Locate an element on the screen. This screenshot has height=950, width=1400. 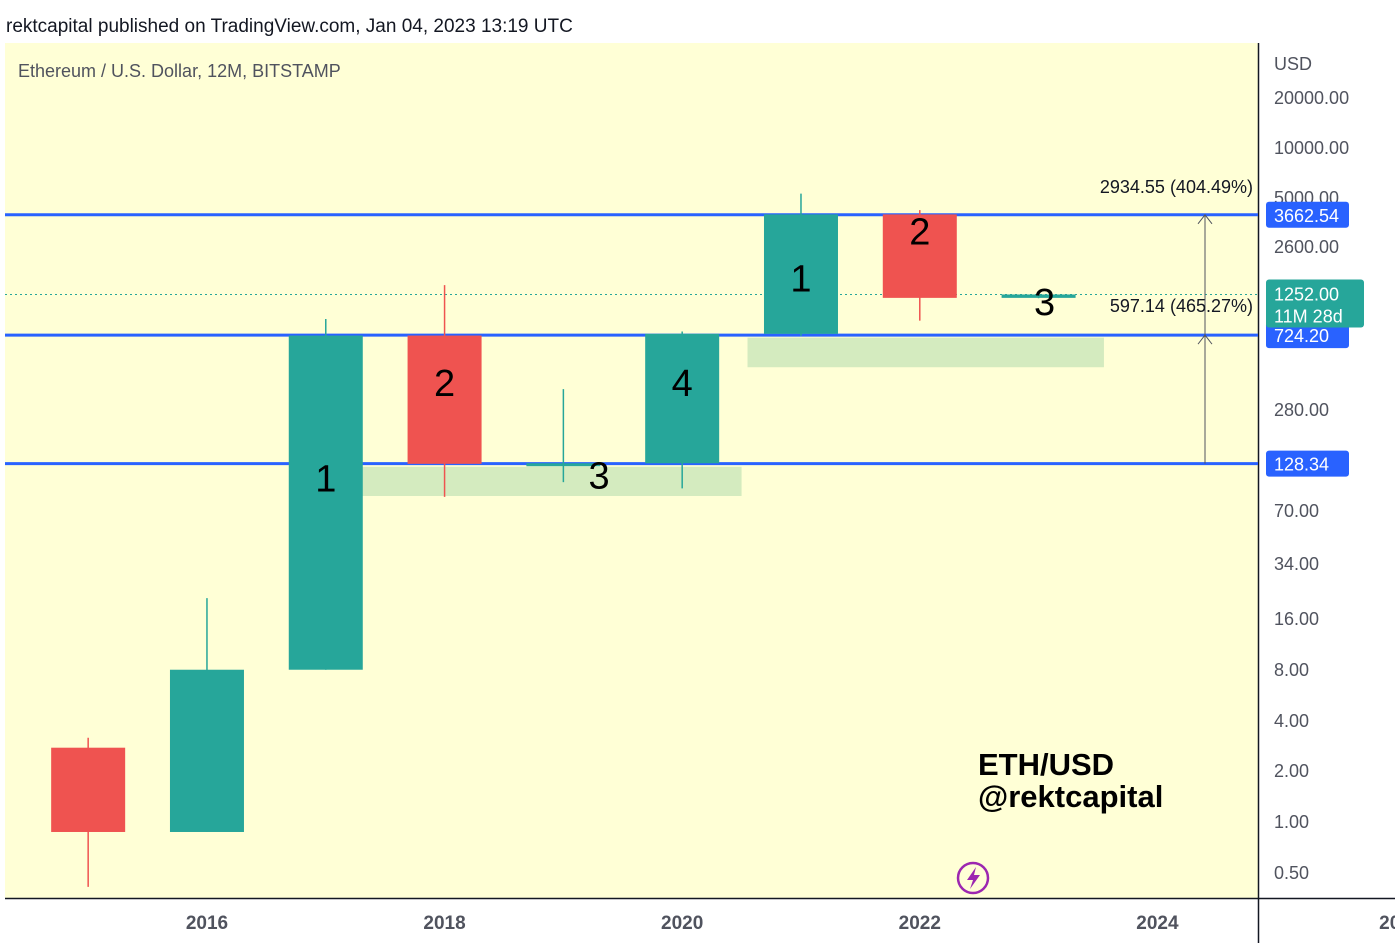
level-badge-1: 3662.54 is located at coordinates (1307, 214).